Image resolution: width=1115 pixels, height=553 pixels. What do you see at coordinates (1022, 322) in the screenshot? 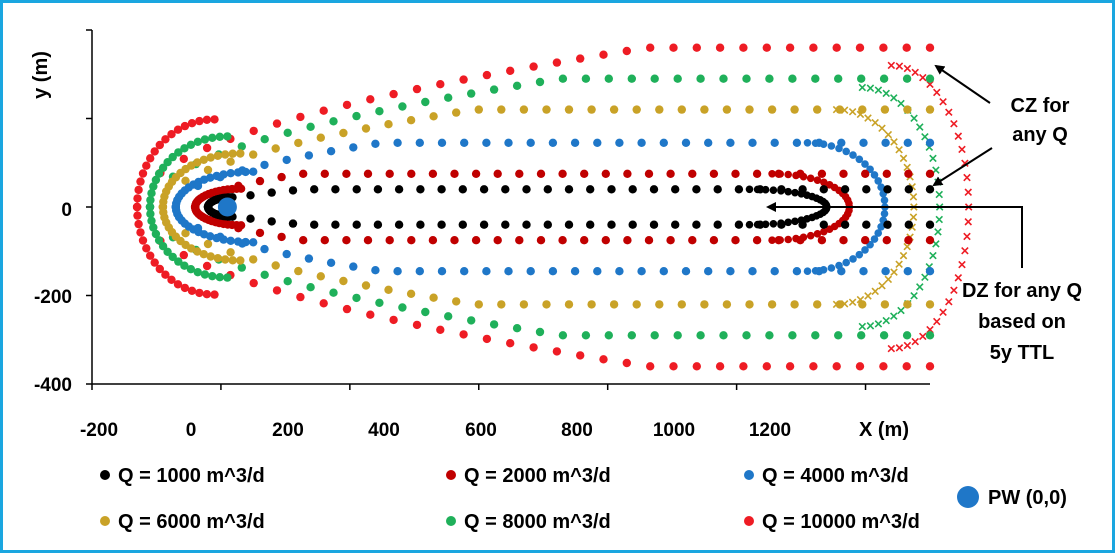
I see `annotation-dz-line2: based on` at bounding box center [1022, 322].